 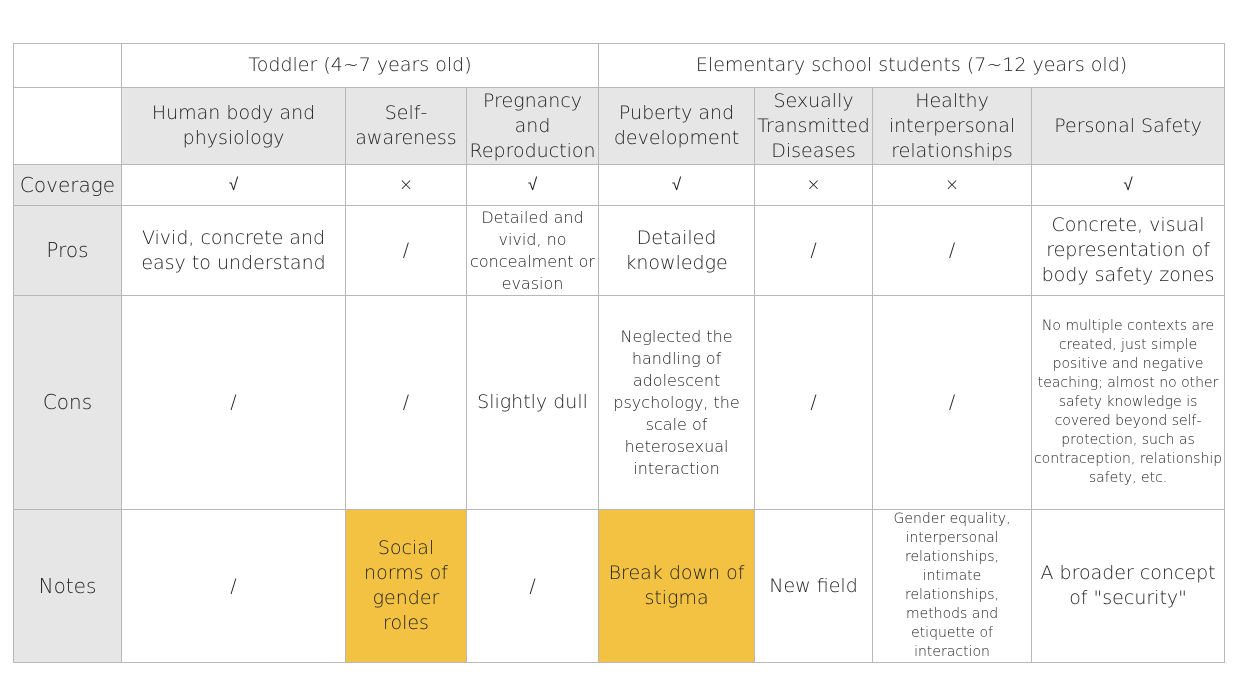 I want to click on topic-puberty: Puberty and development, so click(x=677, y=126).